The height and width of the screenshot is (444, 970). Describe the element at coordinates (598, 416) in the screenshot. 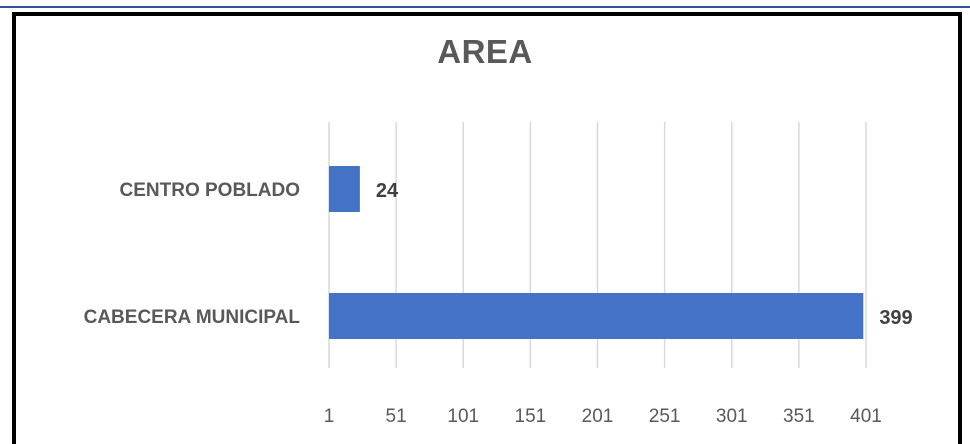

I see `x-tick-label: 201` at that location.